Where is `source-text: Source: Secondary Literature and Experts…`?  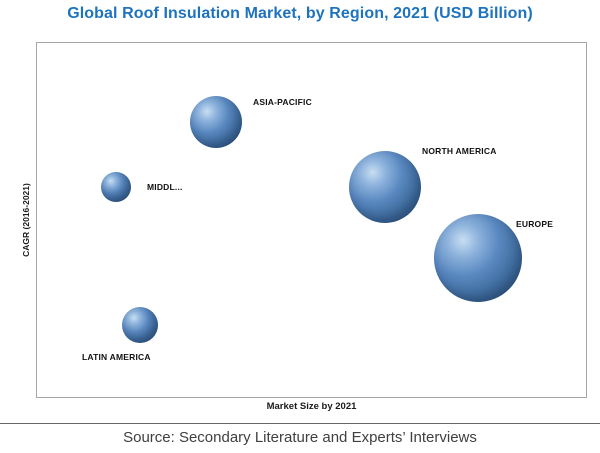
source-text: Source: Secondary Literature and Experts… is located at coordinates (300, 437).